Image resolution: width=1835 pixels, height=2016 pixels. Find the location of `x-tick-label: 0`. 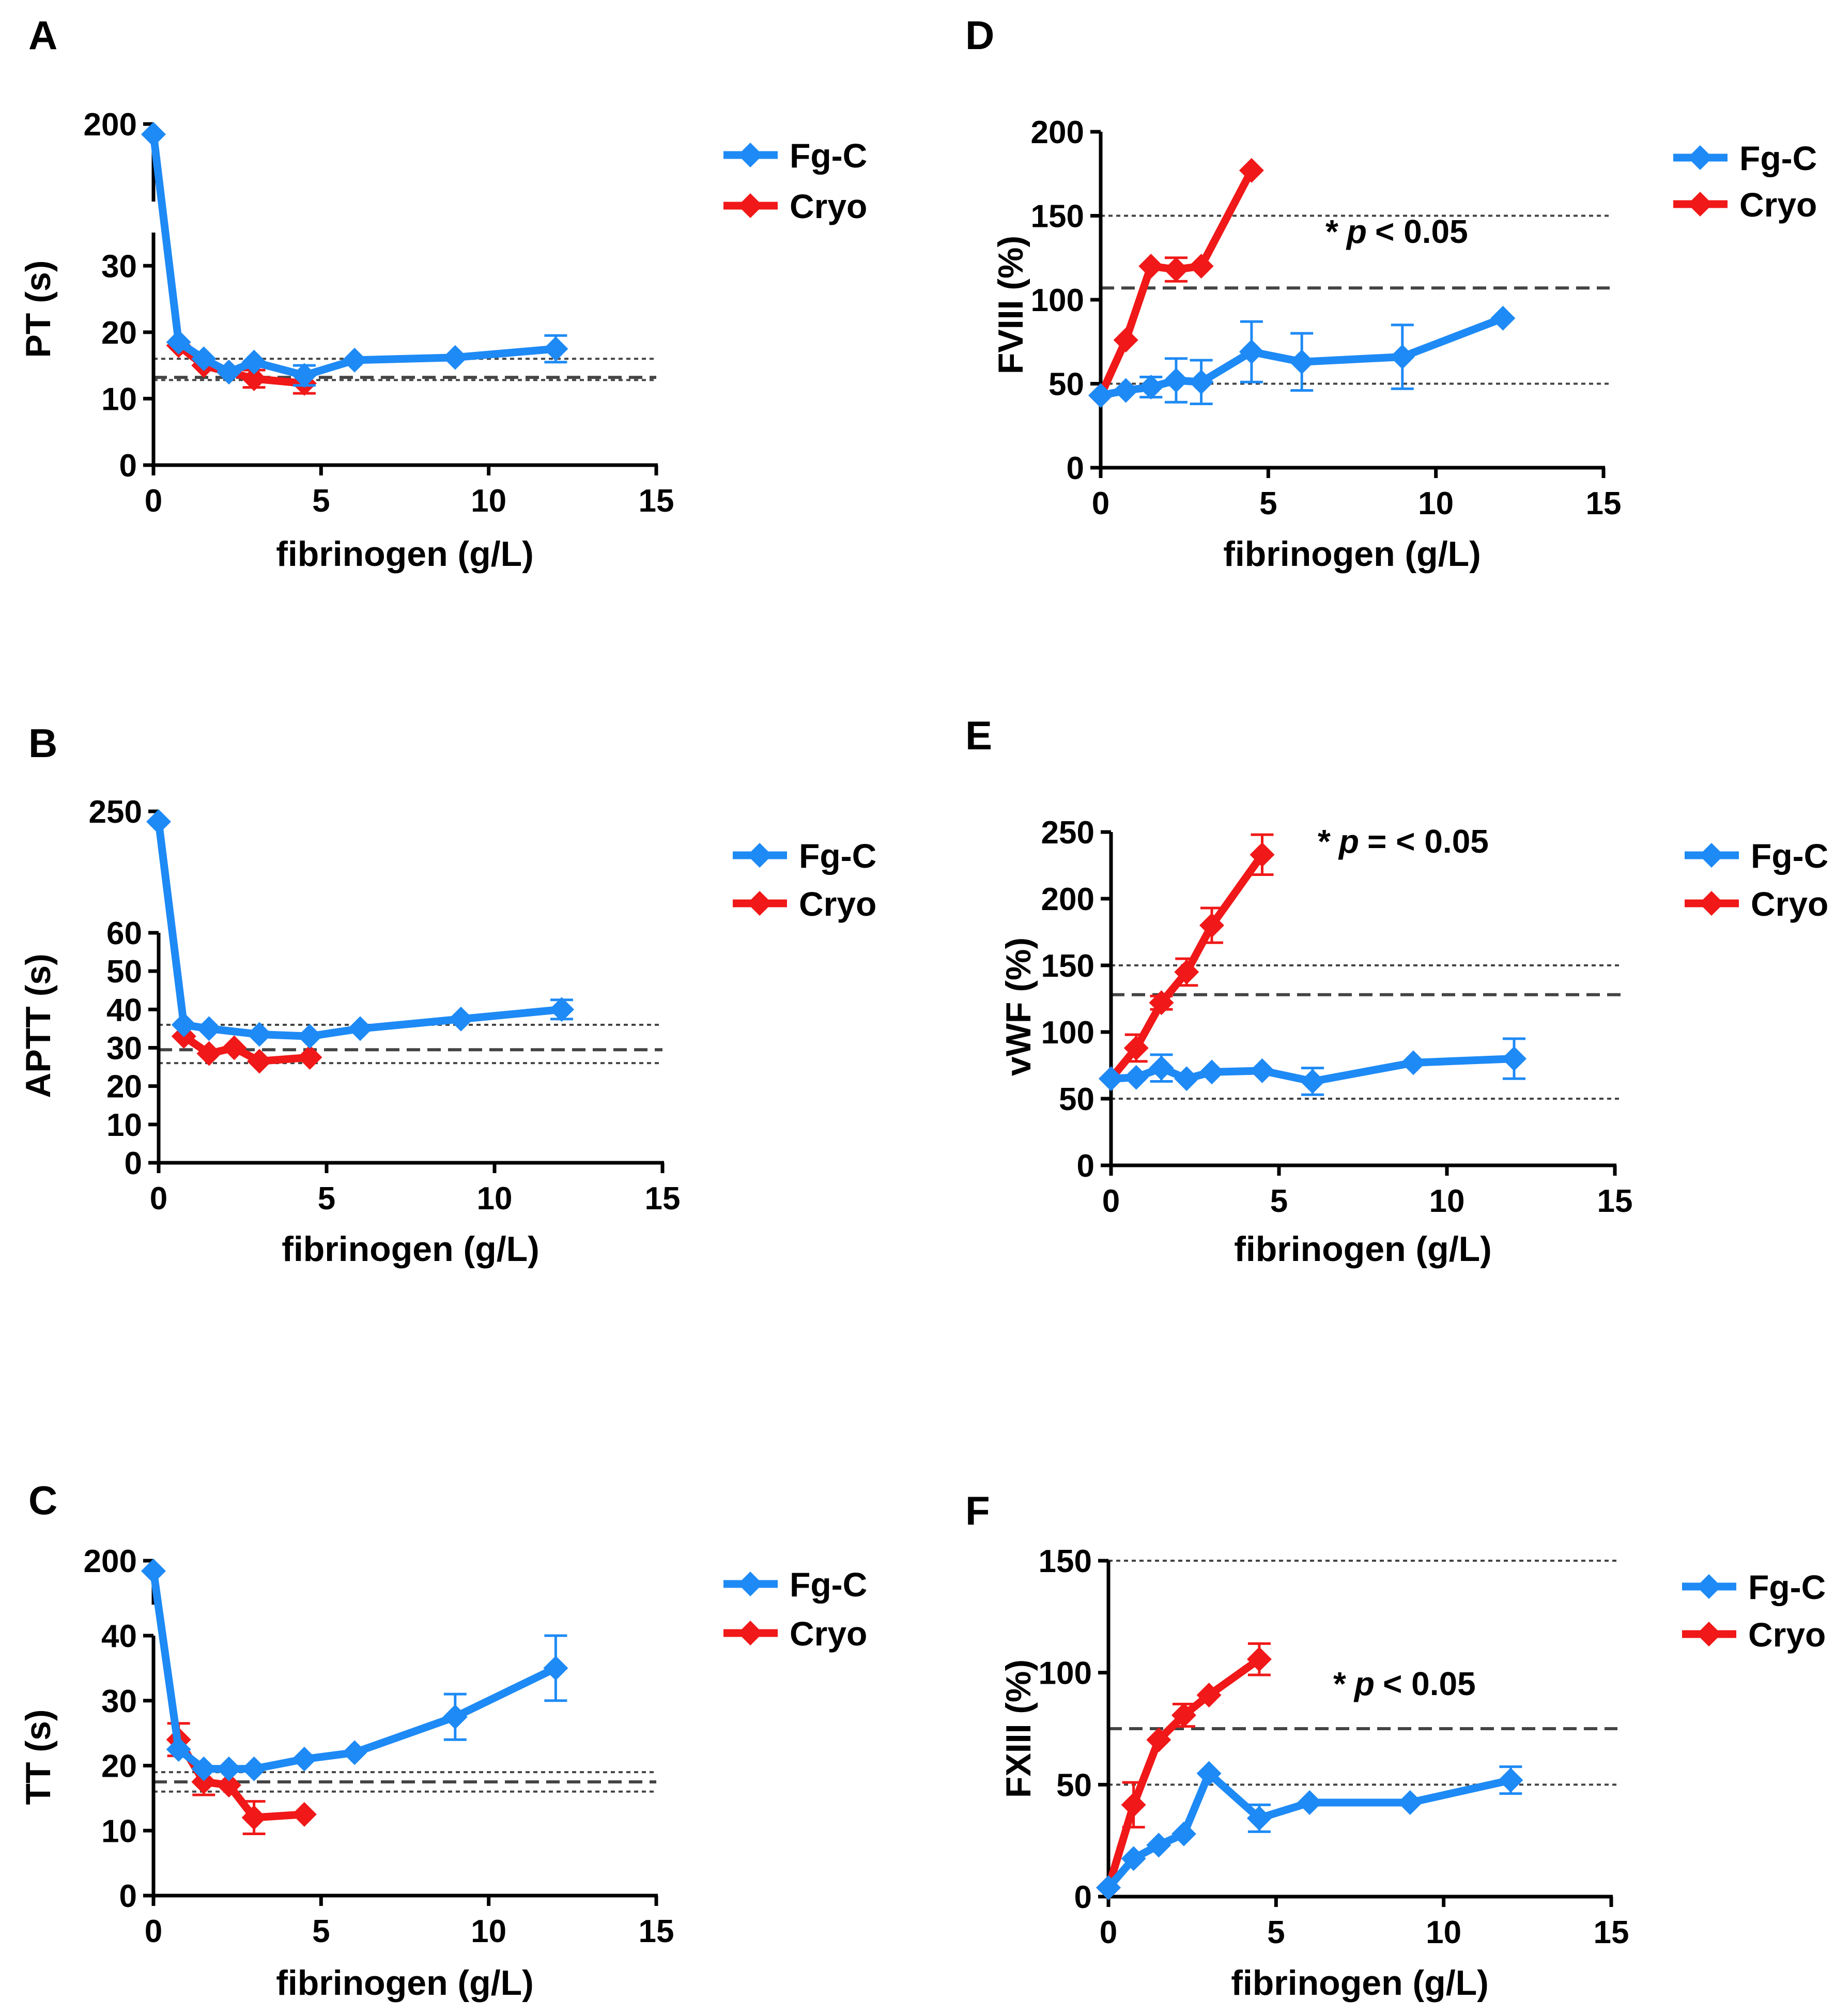

x-tick-label: 0 is located at coordinates (154, 501).